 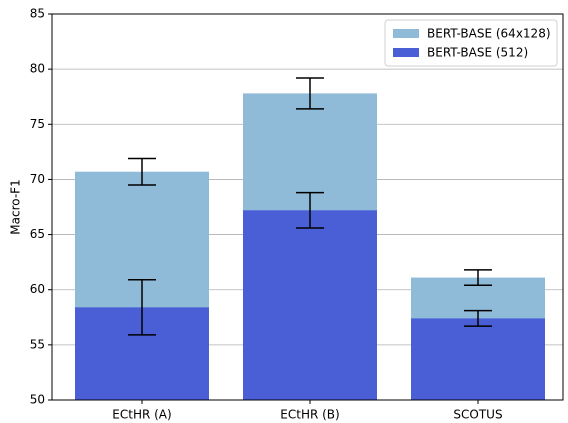 I want to click on legend-label: BERT-BASE (512), so click(x=477, y=53).